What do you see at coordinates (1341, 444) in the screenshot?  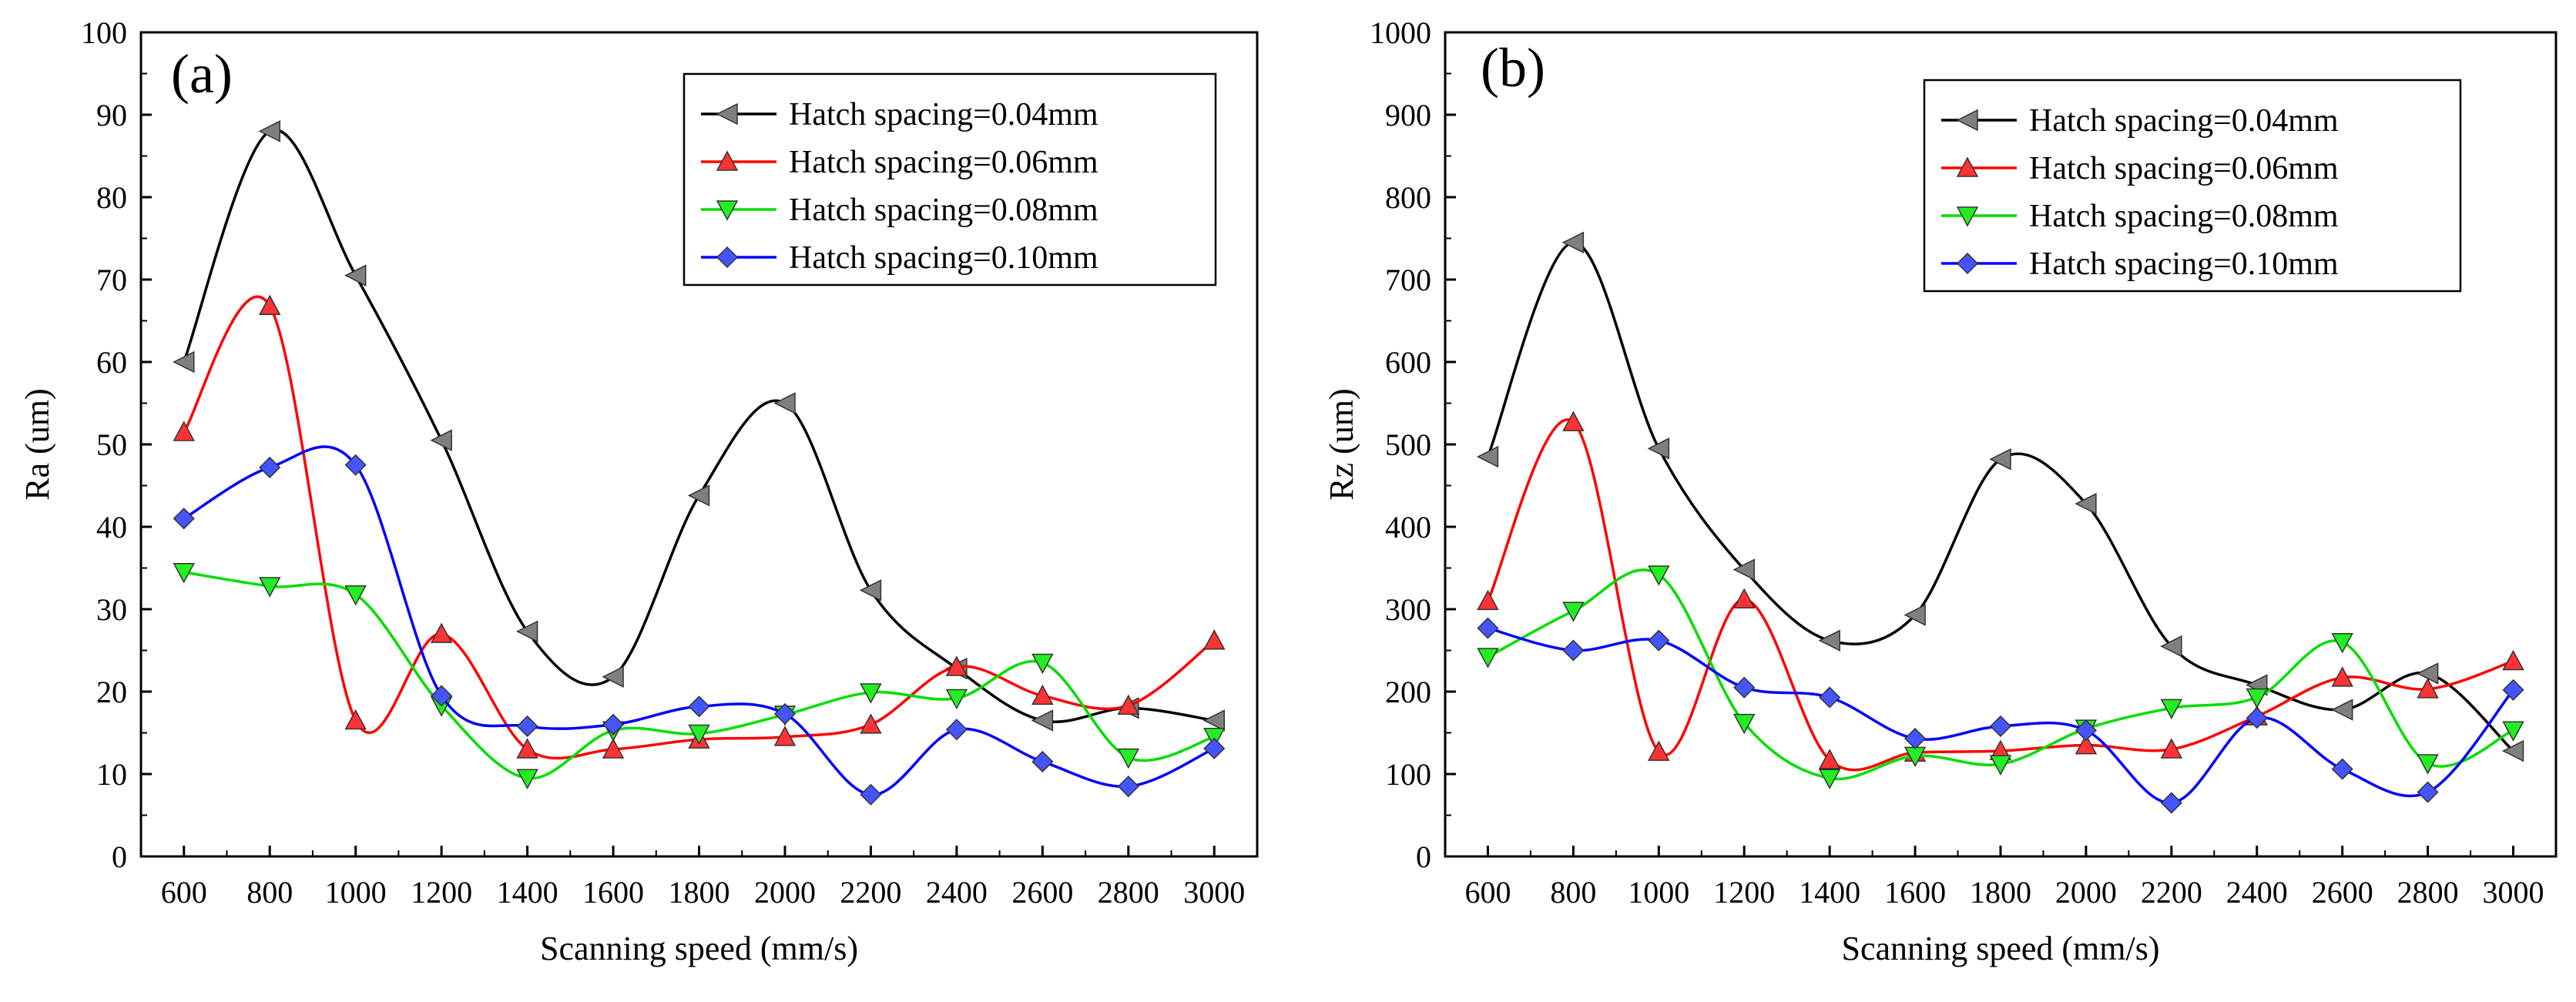 I see `y-axis-title: Rz (um)` at bounding box center [1341, 444].